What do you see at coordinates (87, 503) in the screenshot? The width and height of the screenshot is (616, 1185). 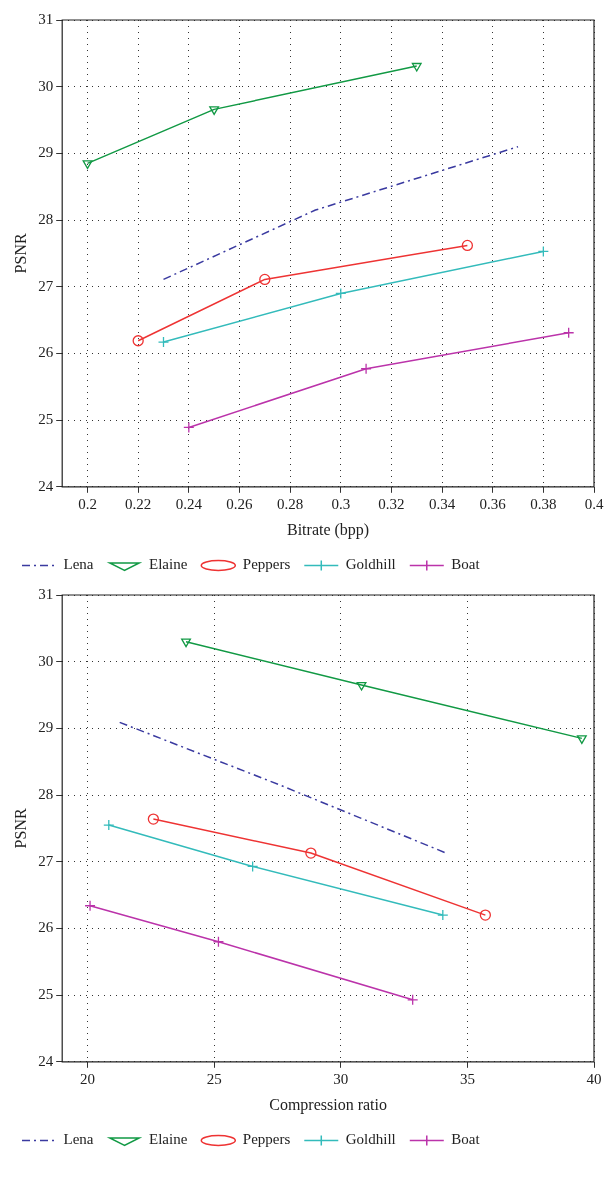 I see `x-tick-label: 0.2` at bounding box center [87, 503].